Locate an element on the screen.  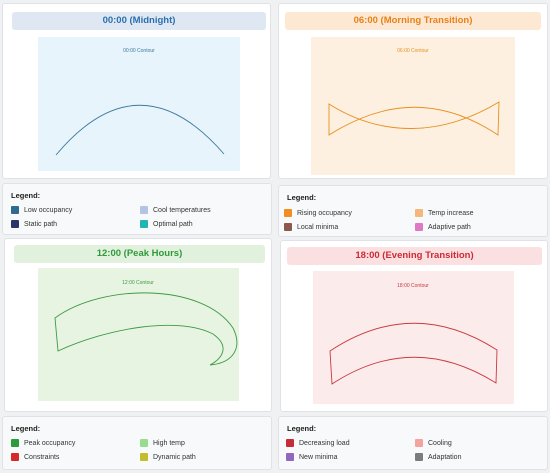
legend-item: Low occupancy is located at coordinates (41, 210).